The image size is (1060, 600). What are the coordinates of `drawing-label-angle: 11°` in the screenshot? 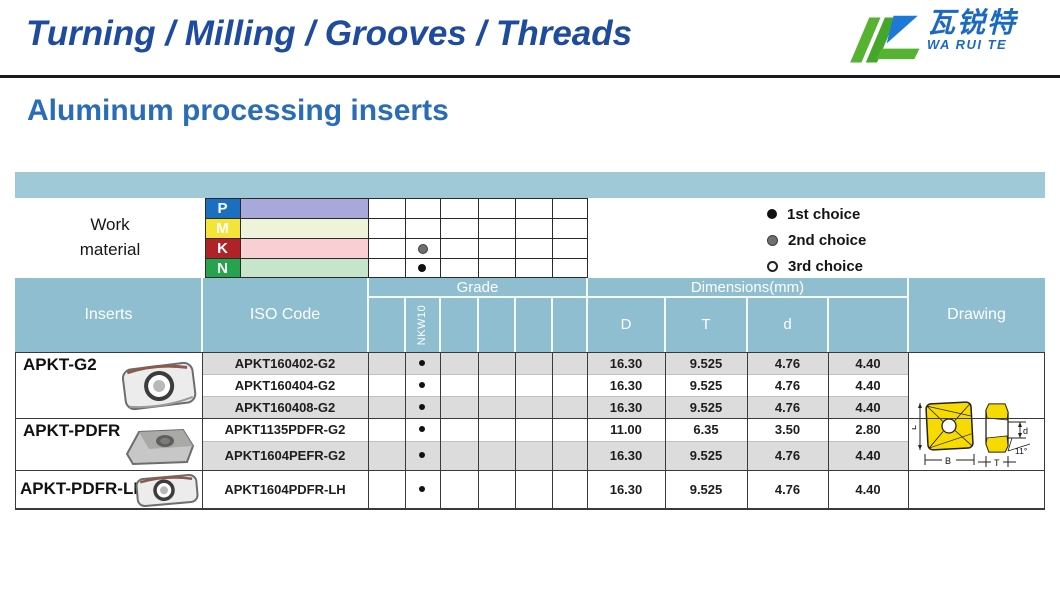 It's located at (1021, 451).